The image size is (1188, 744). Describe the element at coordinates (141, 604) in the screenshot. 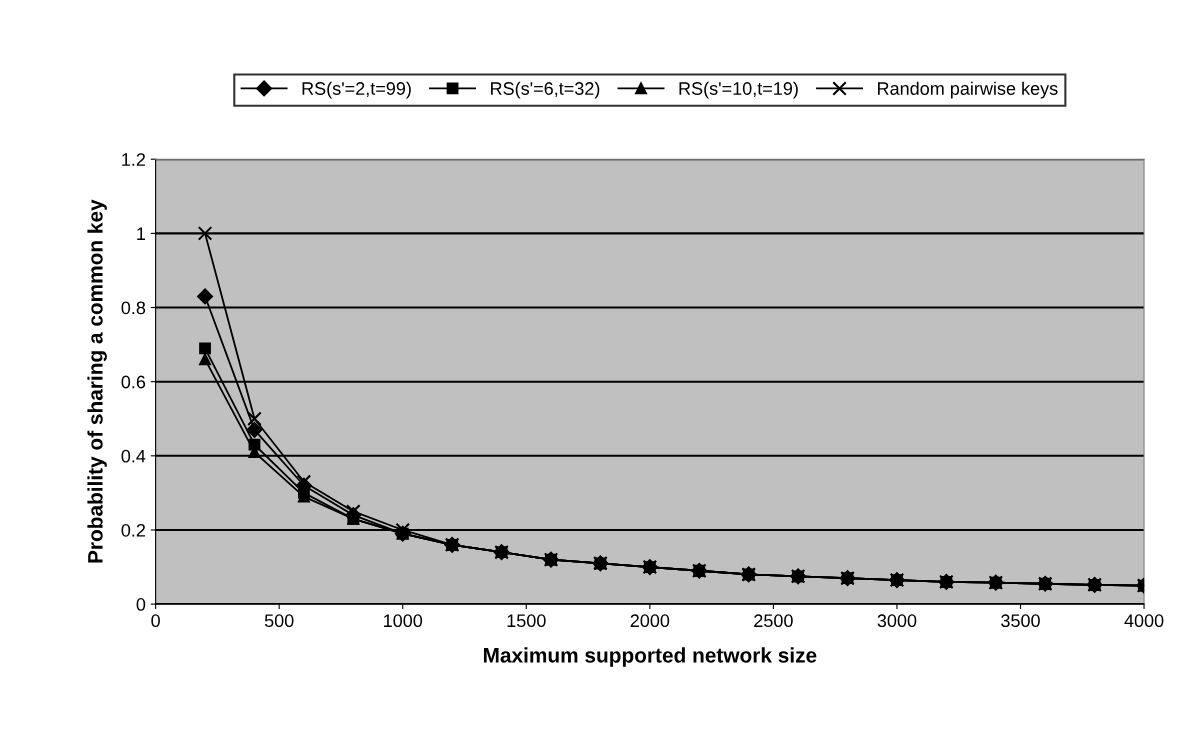

I see `y-tick-label: 0` at that location.